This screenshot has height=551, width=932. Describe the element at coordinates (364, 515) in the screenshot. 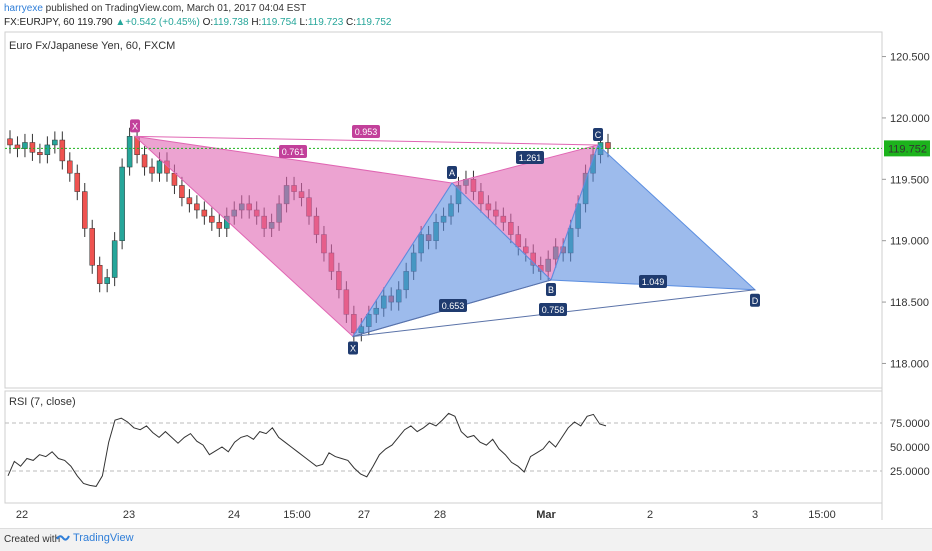

I see `time-tick-label: 27` at that location.